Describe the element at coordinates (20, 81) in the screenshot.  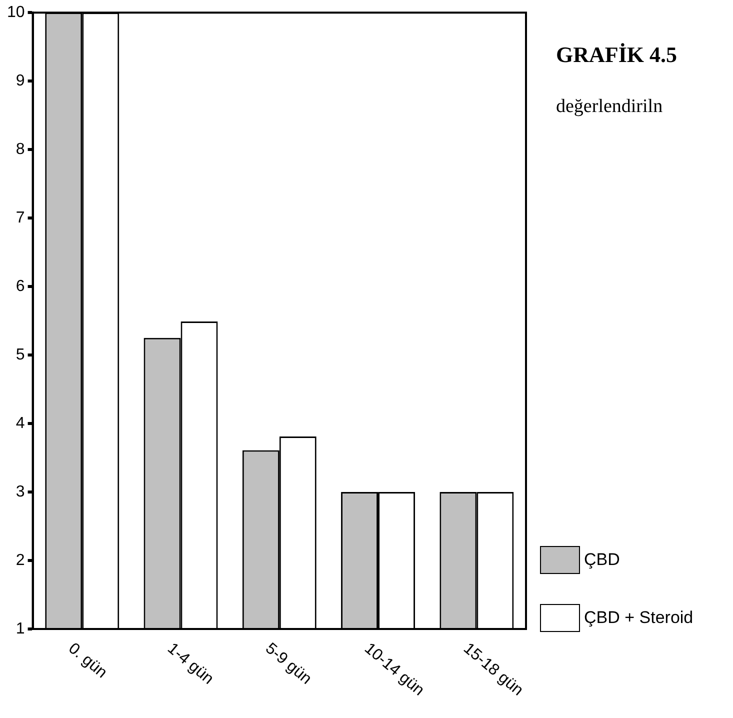
I see `y-tick-label: 9` at that location.